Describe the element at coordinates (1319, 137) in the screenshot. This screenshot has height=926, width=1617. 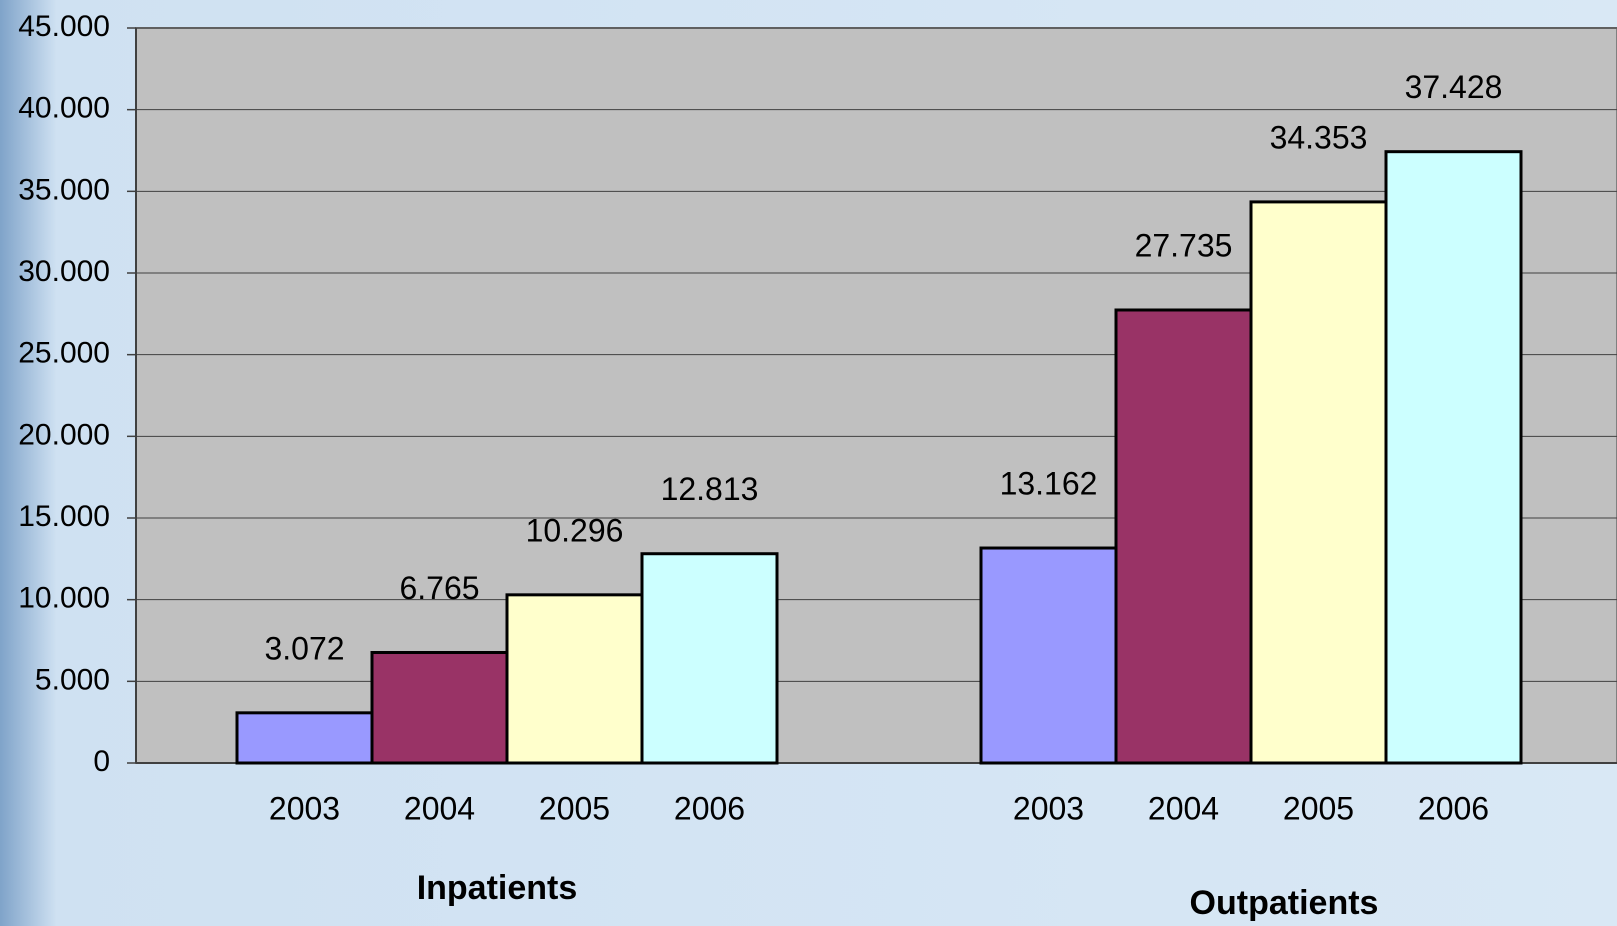
I see `value-label: 34.353` at that location.